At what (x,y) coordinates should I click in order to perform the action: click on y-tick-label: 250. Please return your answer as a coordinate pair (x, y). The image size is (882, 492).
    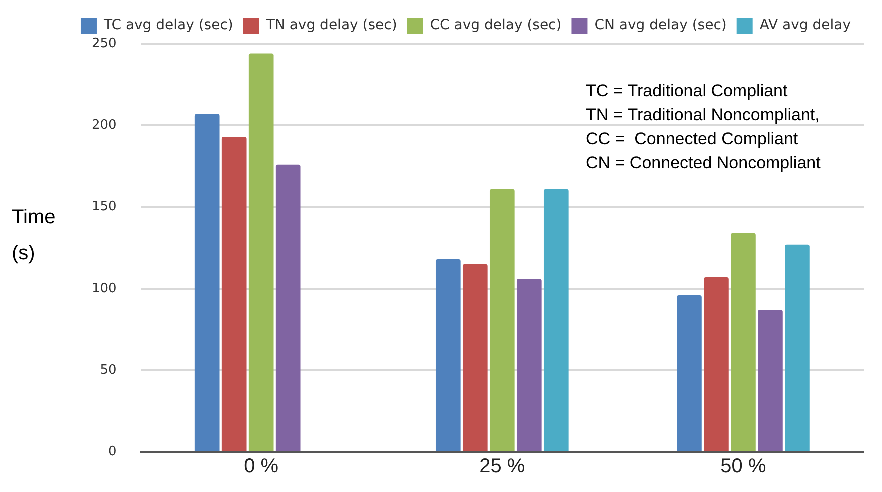
    Looking at the image, I should click on (104, 44).